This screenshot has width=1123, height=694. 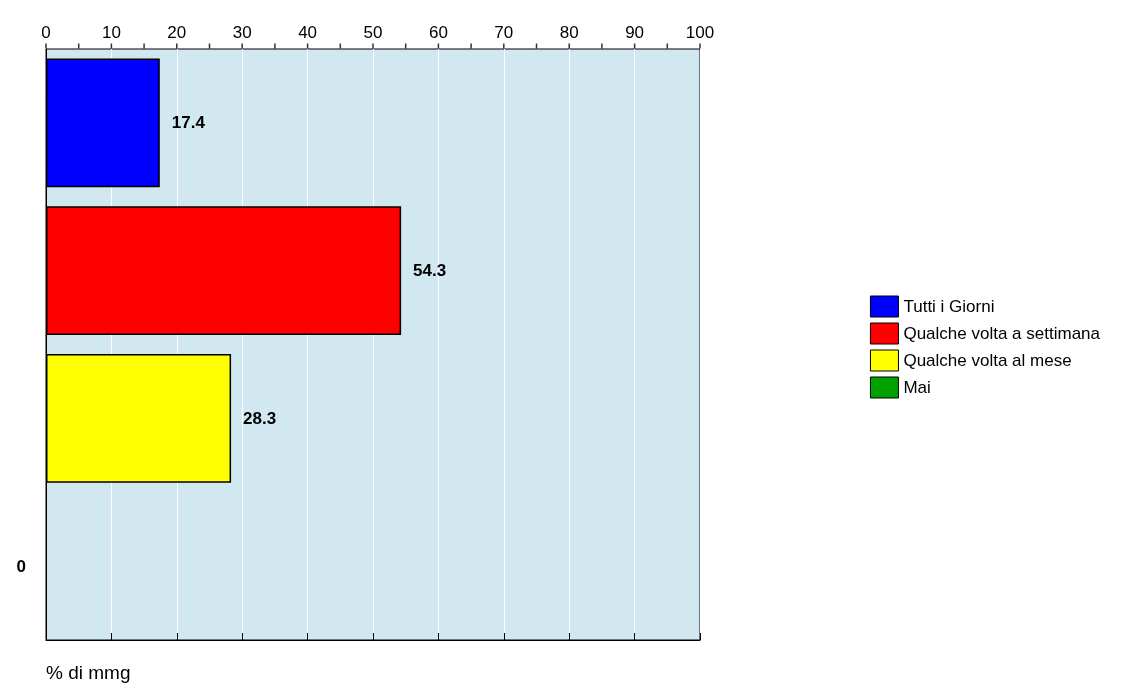 I want to click on x-tick-label: 20, so click(x=177, y=32).